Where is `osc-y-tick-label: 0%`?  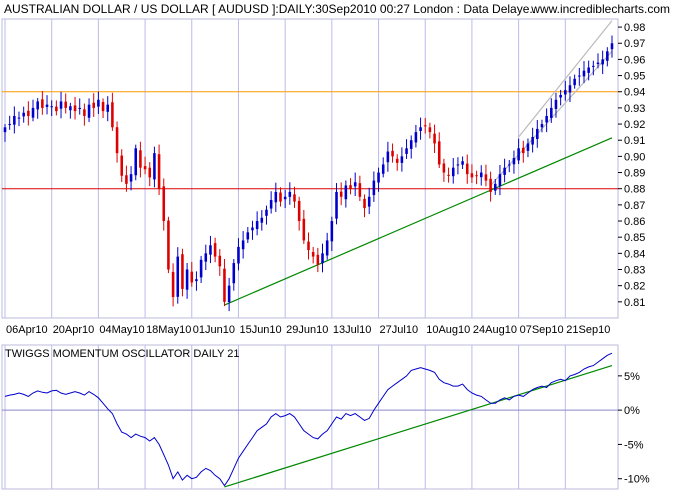 osc-y-tick-label: 0% is located at coordinates (632, 411).